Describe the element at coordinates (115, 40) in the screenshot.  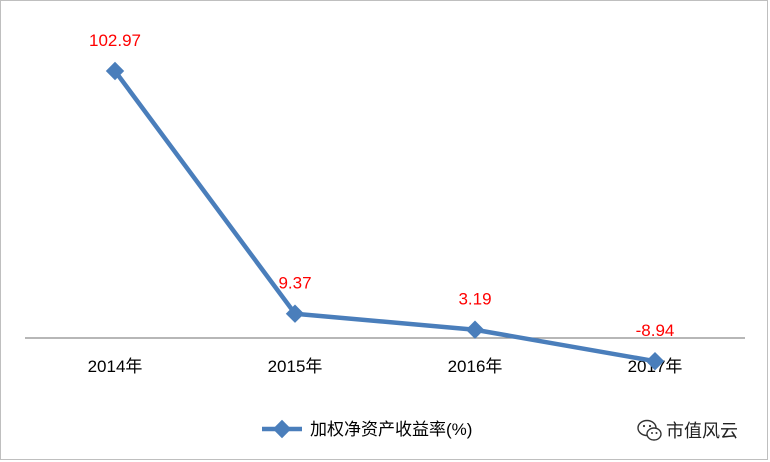
I see `data-label: 102.97` at that location.